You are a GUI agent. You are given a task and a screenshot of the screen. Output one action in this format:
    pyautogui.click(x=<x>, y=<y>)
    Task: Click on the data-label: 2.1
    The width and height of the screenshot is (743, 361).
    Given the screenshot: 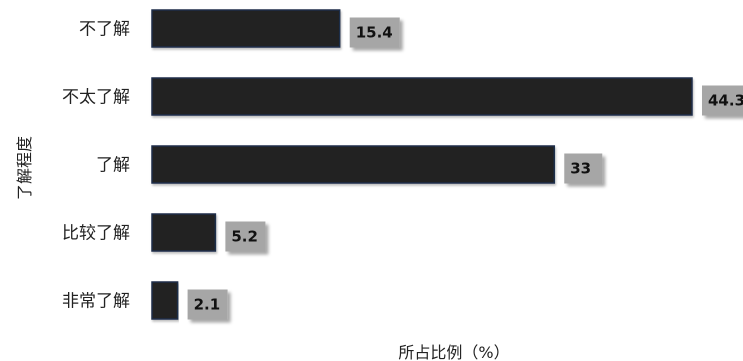 What is the action you would take?
    pyautogui.click(x=207, y=304)
    